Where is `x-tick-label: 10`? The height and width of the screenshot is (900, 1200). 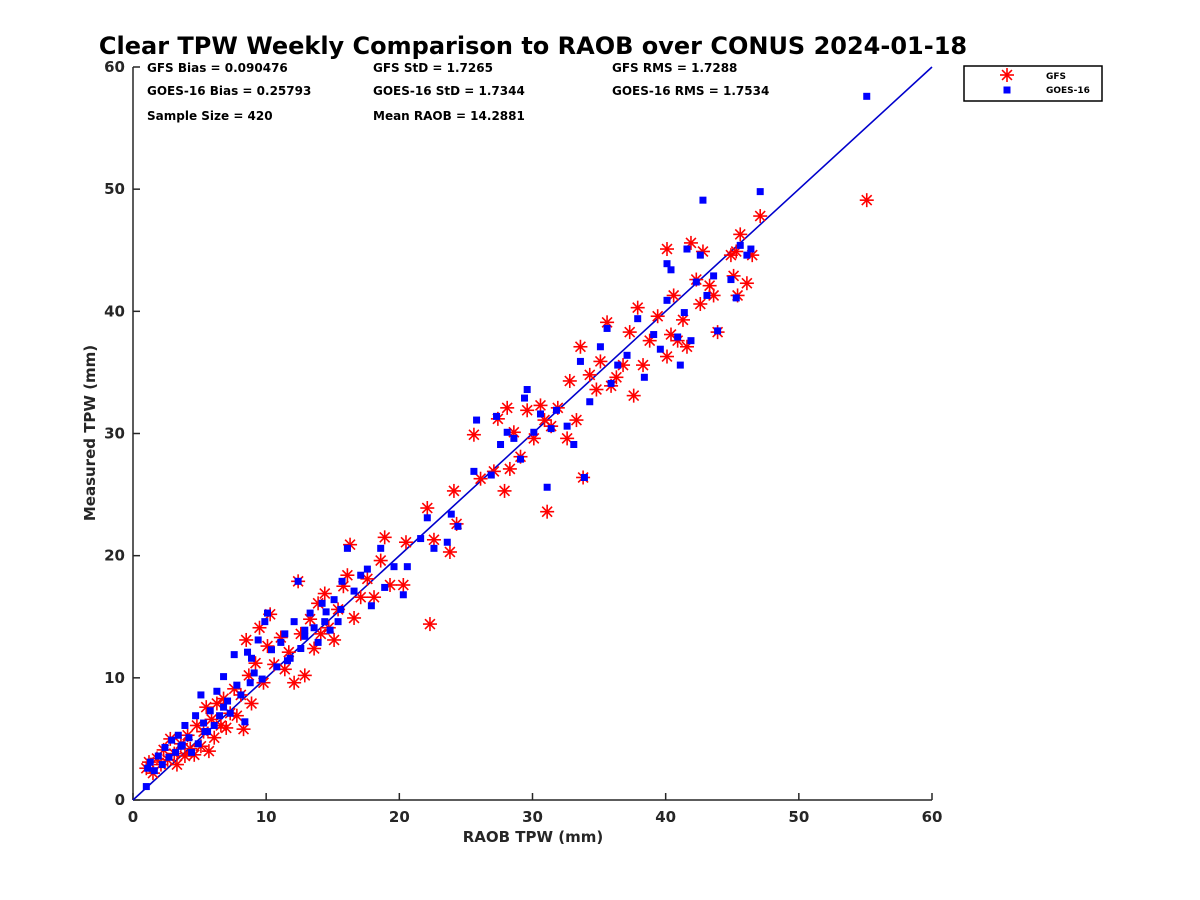
x-tick-label: 10 is located at coordinates (266, 817).